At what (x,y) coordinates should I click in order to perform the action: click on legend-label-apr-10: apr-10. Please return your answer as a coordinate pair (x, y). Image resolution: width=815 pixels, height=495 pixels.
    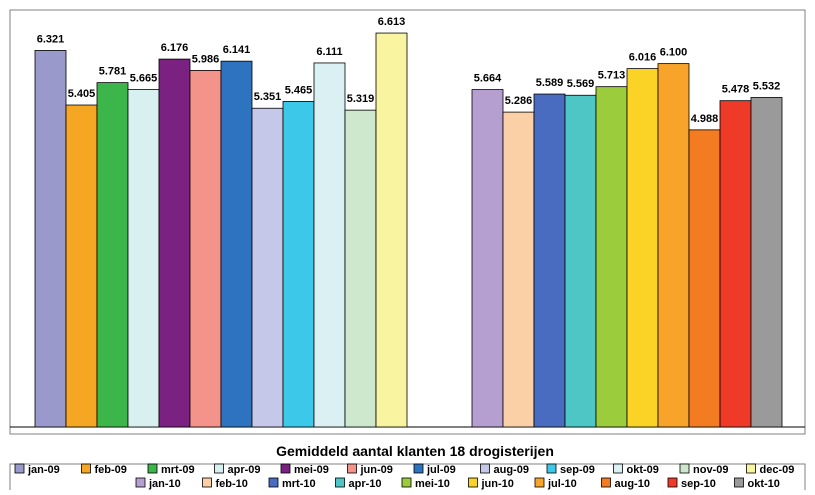
    Looking at the image, I should click on (365, 484).